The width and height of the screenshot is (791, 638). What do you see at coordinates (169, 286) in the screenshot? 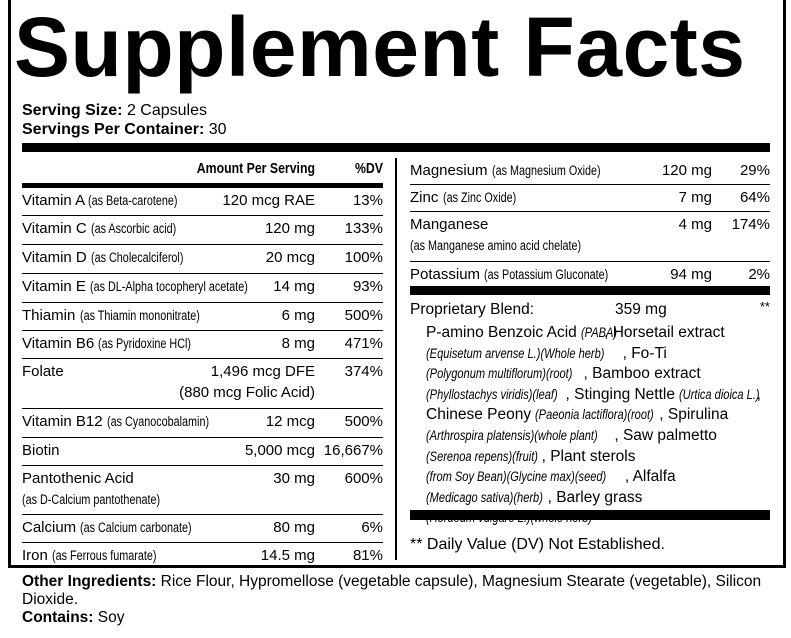
I see `nutrient-source: (as DL-Alpha tocopheryl acetate)` at bounding box center [169, 286].